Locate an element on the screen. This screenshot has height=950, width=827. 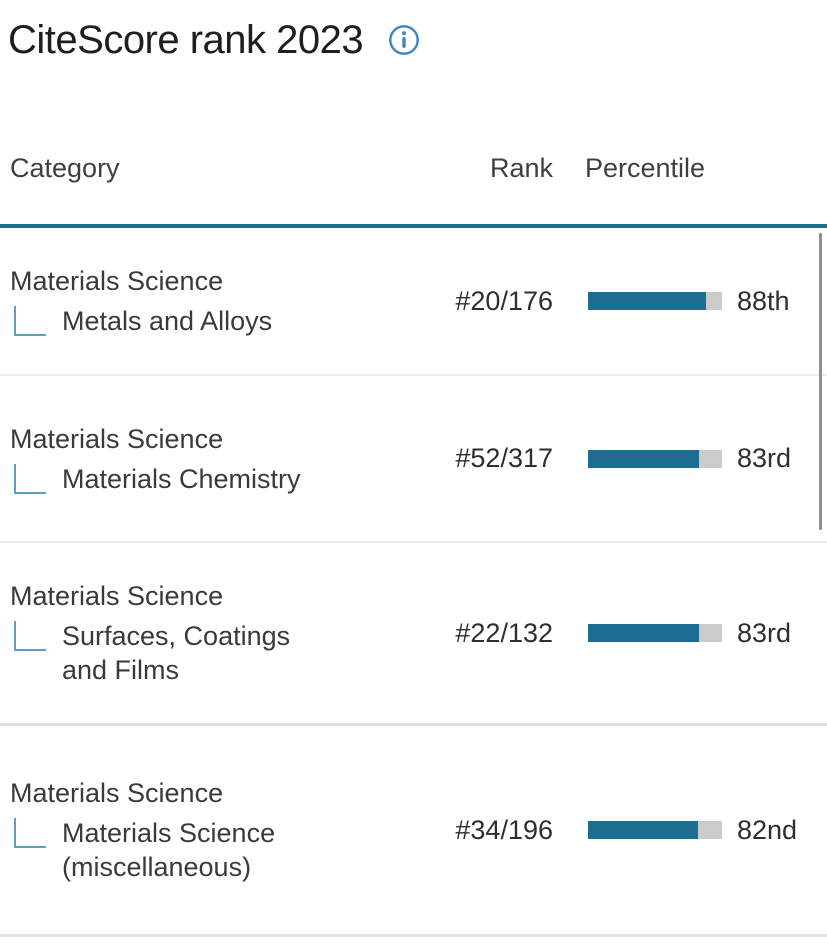
category-cell: Materials Science Metals and Alloys is located at coordinates (220, 301).